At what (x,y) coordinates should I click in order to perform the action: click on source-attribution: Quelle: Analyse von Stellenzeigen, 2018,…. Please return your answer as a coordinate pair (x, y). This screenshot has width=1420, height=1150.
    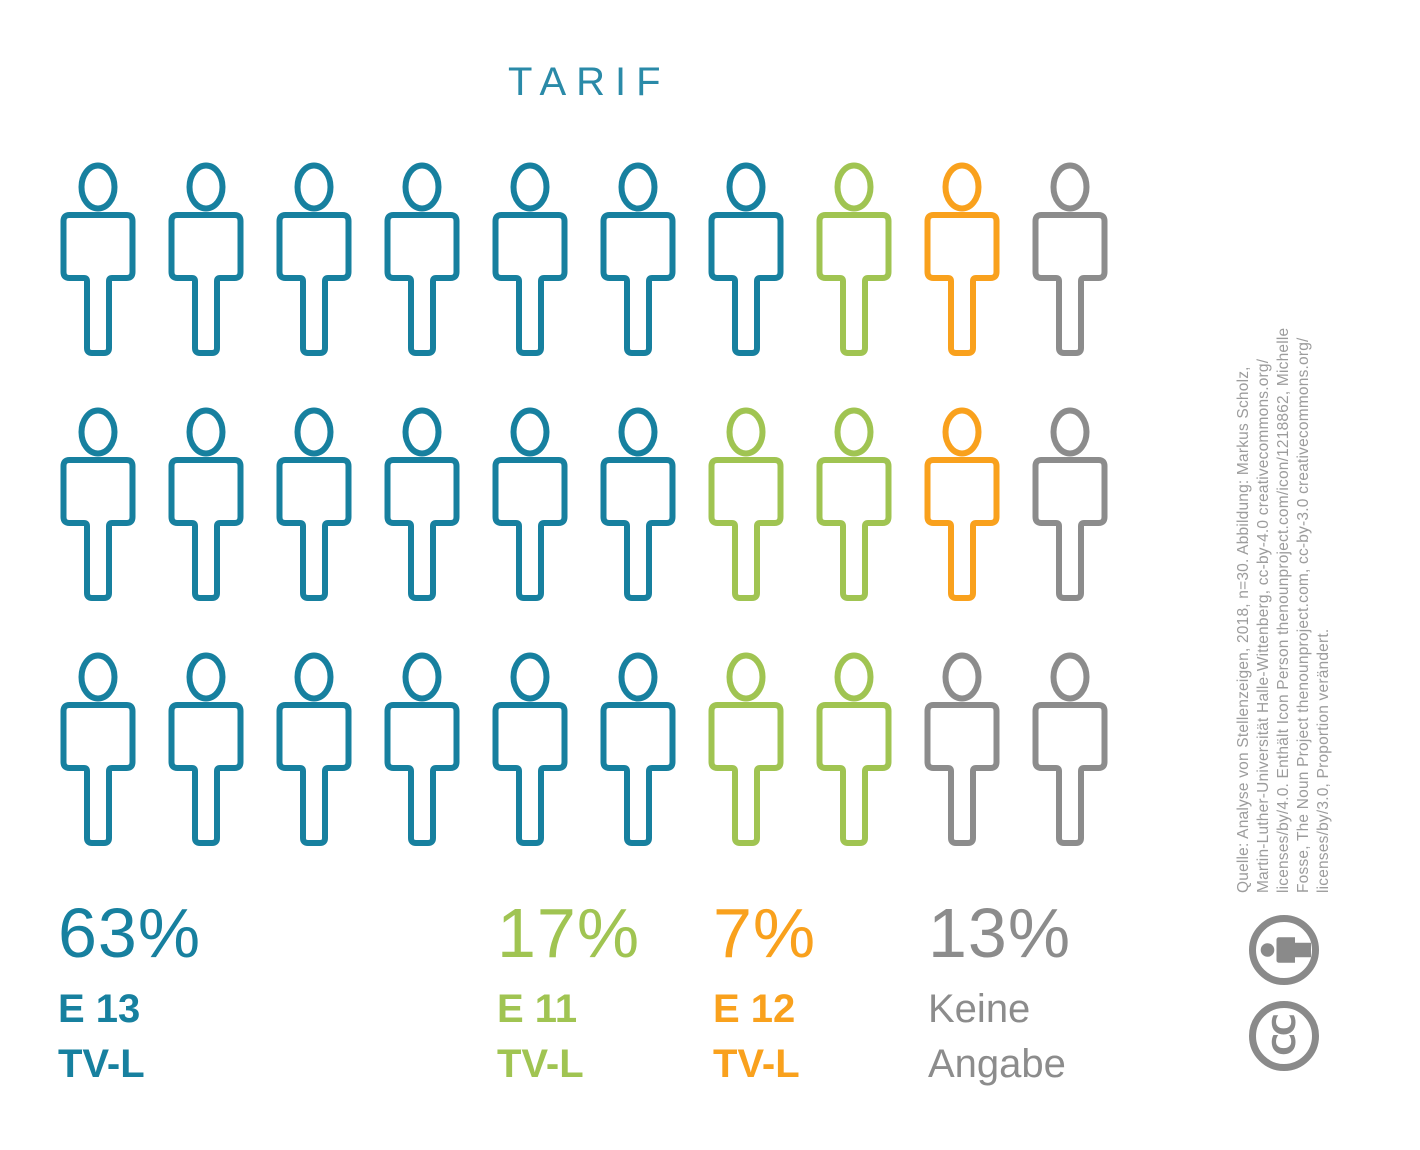
    Looking at the image, I should click on (1284, 520).